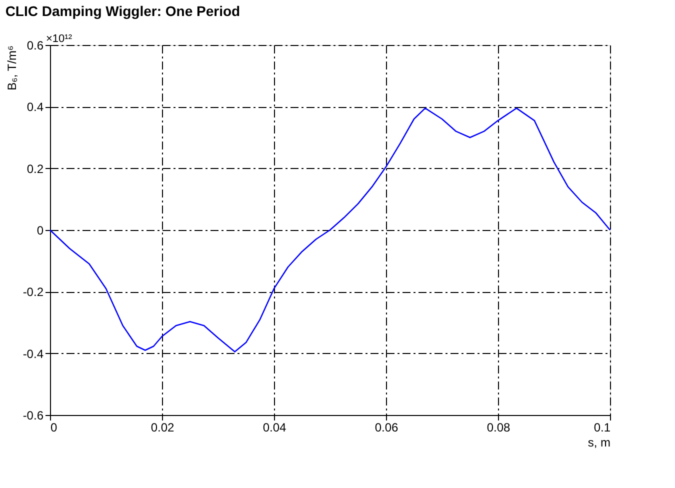 The width and height of the screenshot is (675, 488). What do you see at coordinates (274, 427) in the screenshot?
I see `x-tick-label: 0.04` at bounding box center [274, 427].